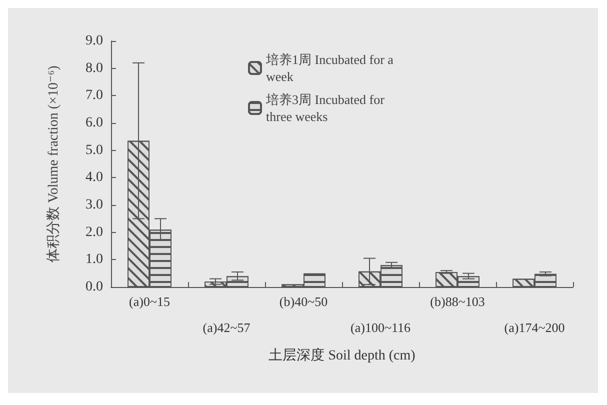  What do you see at coordinates (226, 327) in the screenshot?
I see `x-tick-label: (a)42~57` at bounding box center [226, 327].